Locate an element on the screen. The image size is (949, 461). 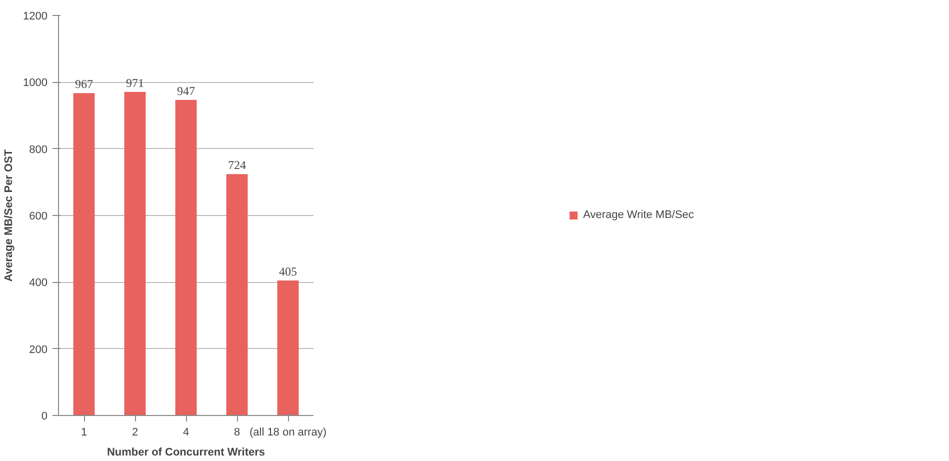
data-label: 724 is located at coordinates (237, 165).